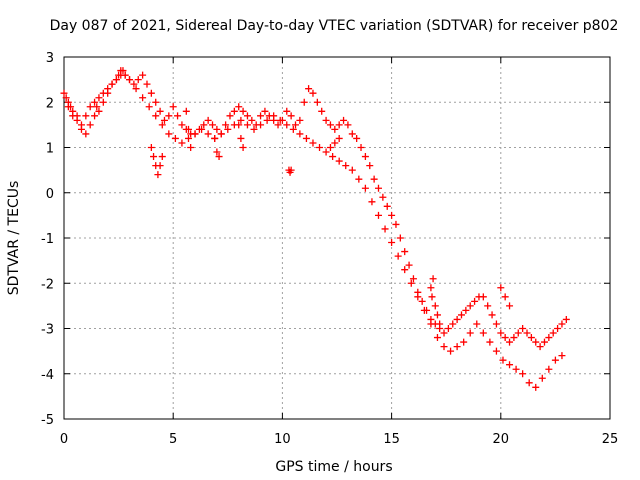 The width and height of the screenshot is (640, 480). What do you see at coordinates (47, 239) in the screenshot?
I see `y-tick-label: -1` at bounding box center [47, 239].